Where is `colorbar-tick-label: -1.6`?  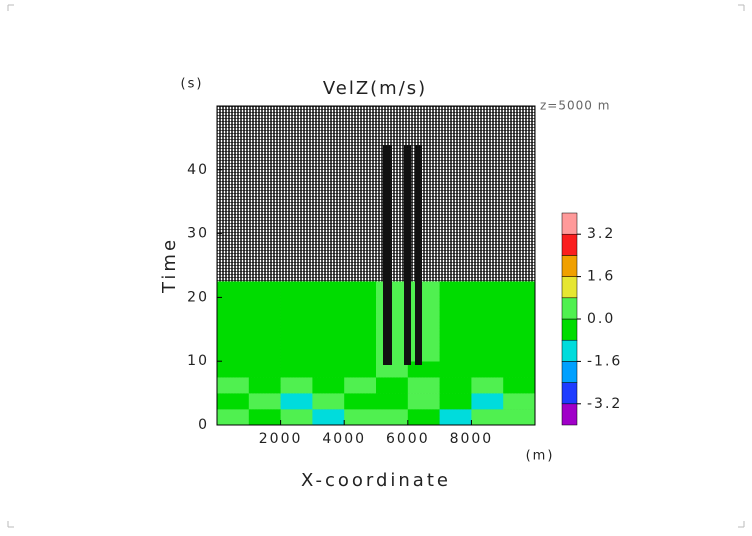
colorbar-tick-label: -1.6 is located at coordinates (604, 361).